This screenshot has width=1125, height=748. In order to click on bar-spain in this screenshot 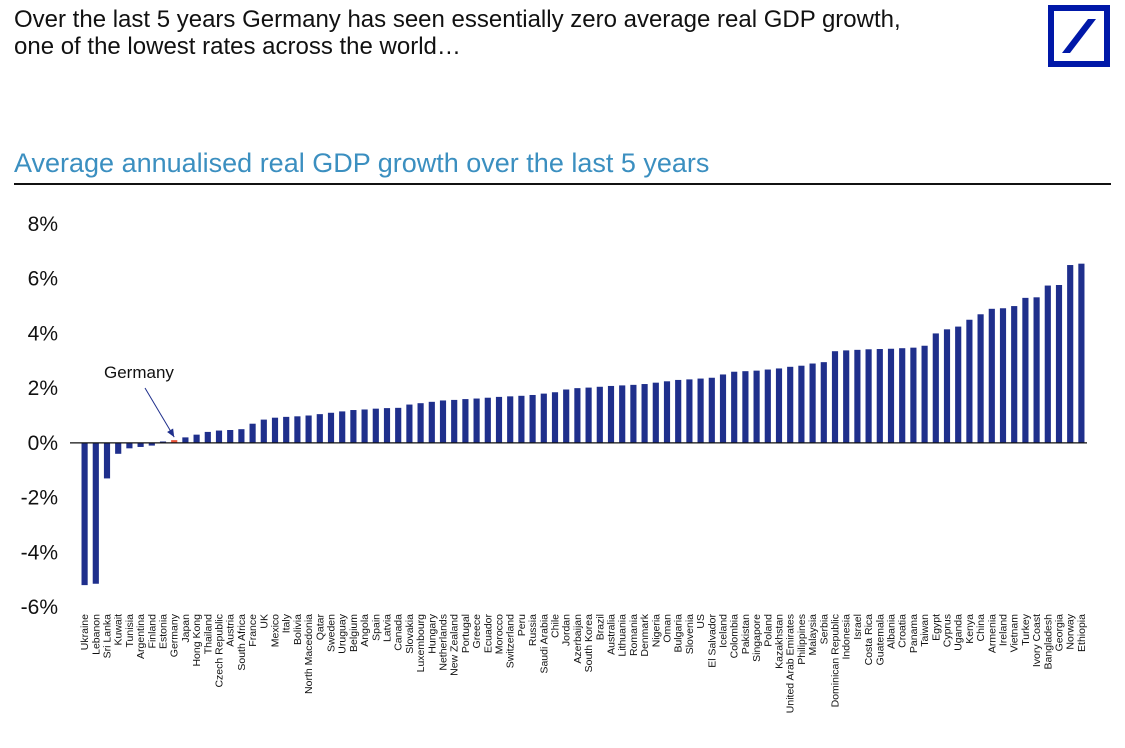, I will do `click(375, 425)`.